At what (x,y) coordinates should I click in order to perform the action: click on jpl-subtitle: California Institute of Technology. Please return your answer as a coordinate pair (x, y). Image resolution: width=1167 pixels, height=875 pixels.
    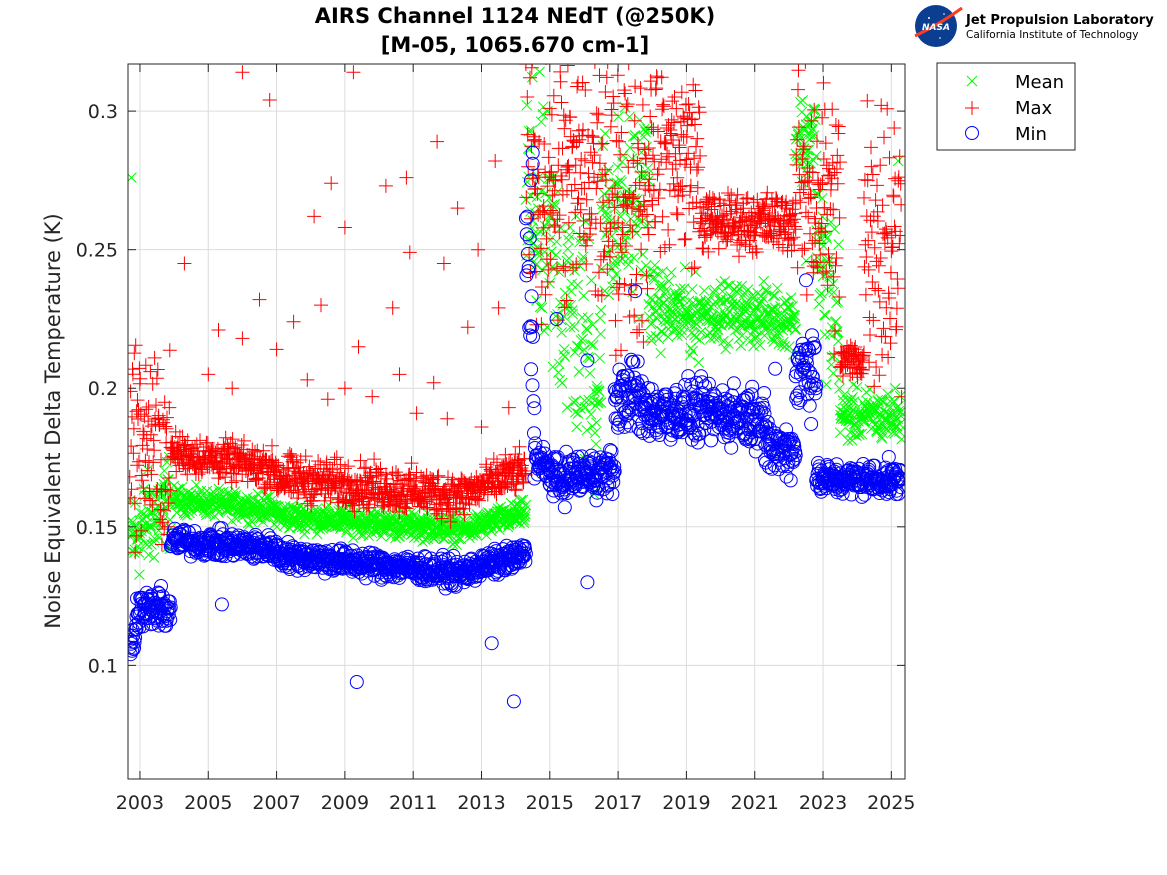
    Looking at the image, I should click on (1052, 35).